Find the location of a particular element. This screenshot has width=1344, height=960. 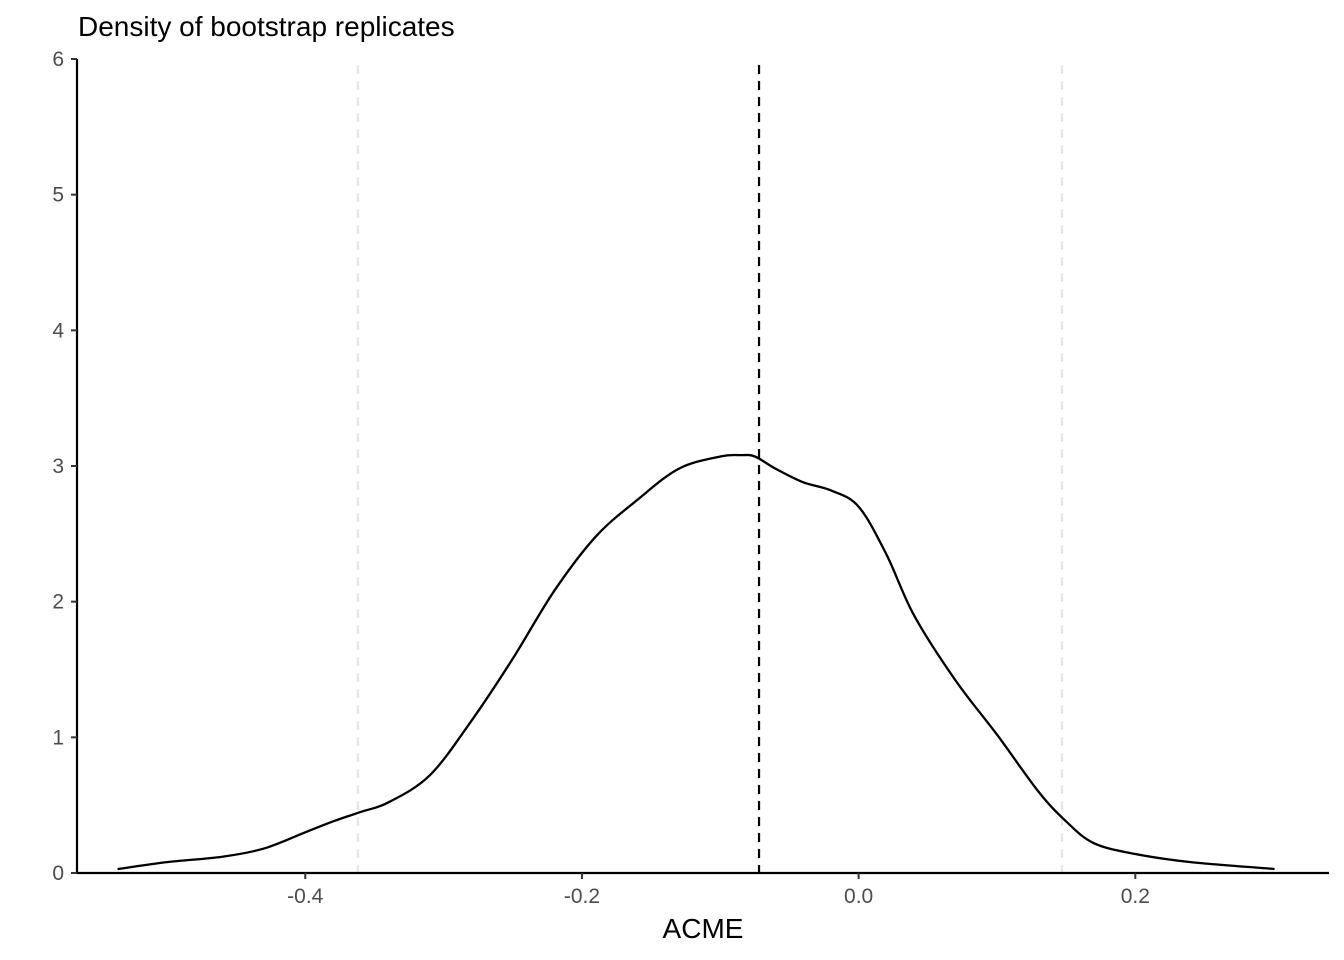

y-tick-label: 6 is located at coordinates (58, 59).